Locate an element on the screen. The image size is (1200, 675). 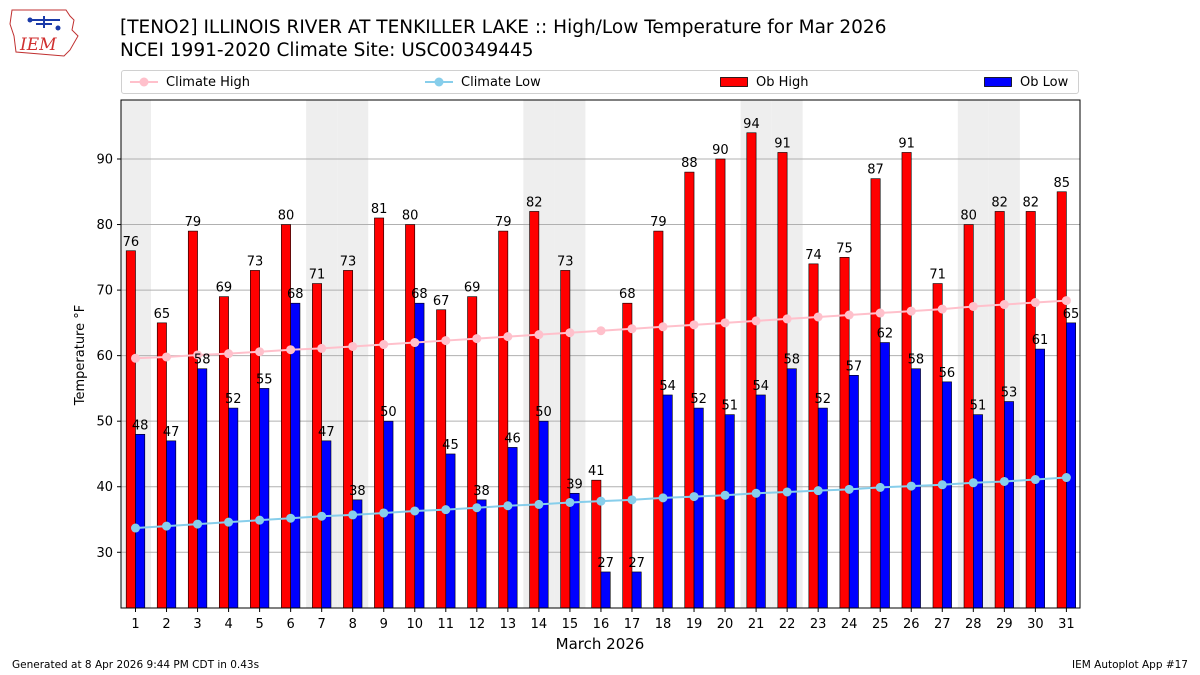
svg-text: IEM is located at coordinates (38, 45).